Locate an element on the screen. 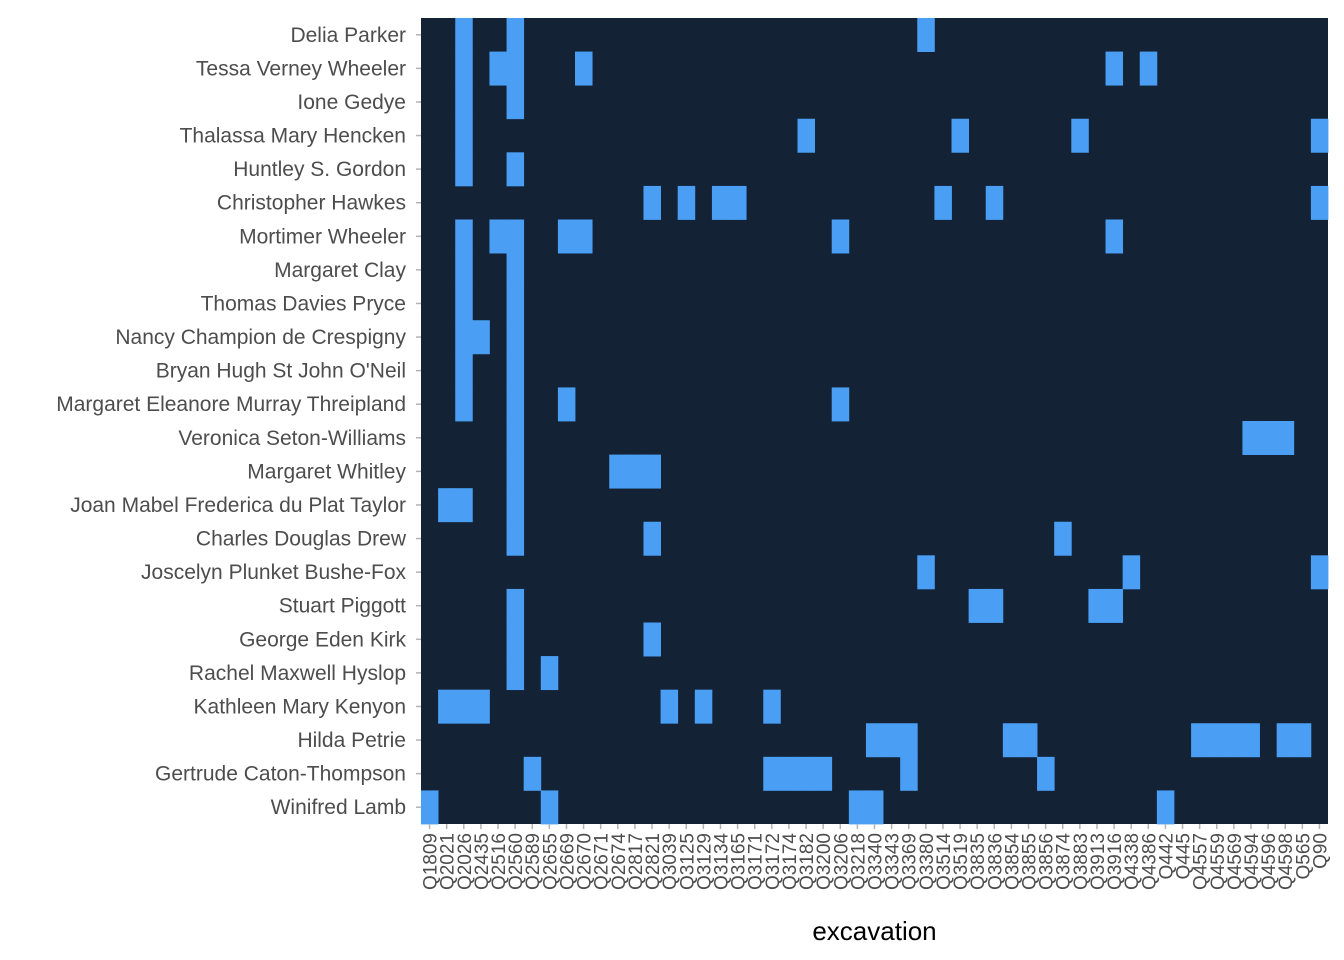  y-tick-label: George Eden Kirk is located at coordinates (322, 639).